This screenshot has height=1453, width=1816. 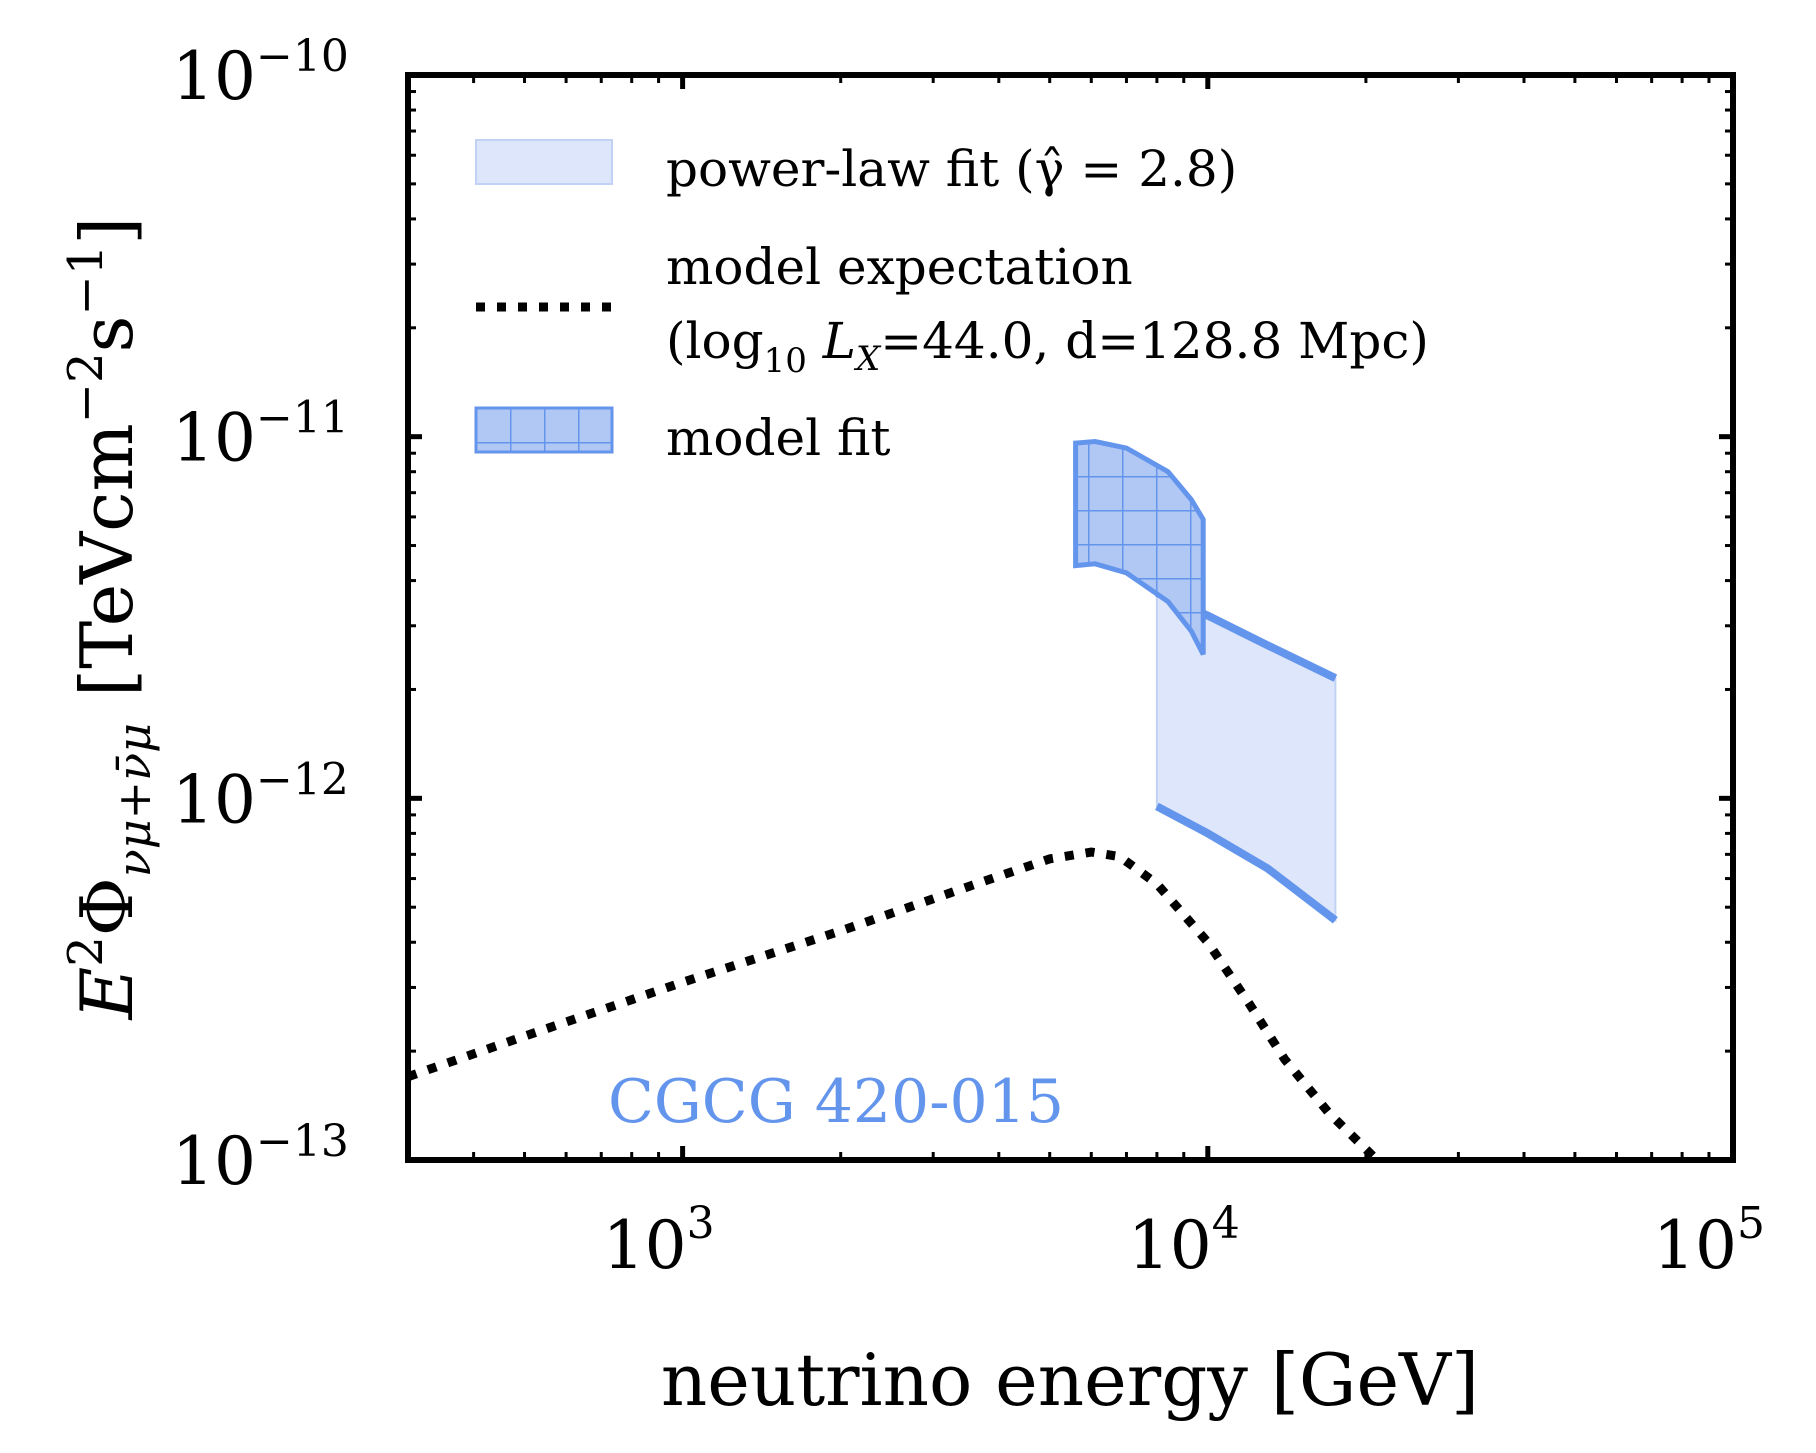 What do you see at coordinates (1709, 1241) in the screenshot?
I see `x-tick-label: 10⁵` at bounding box center [1709, 1241].